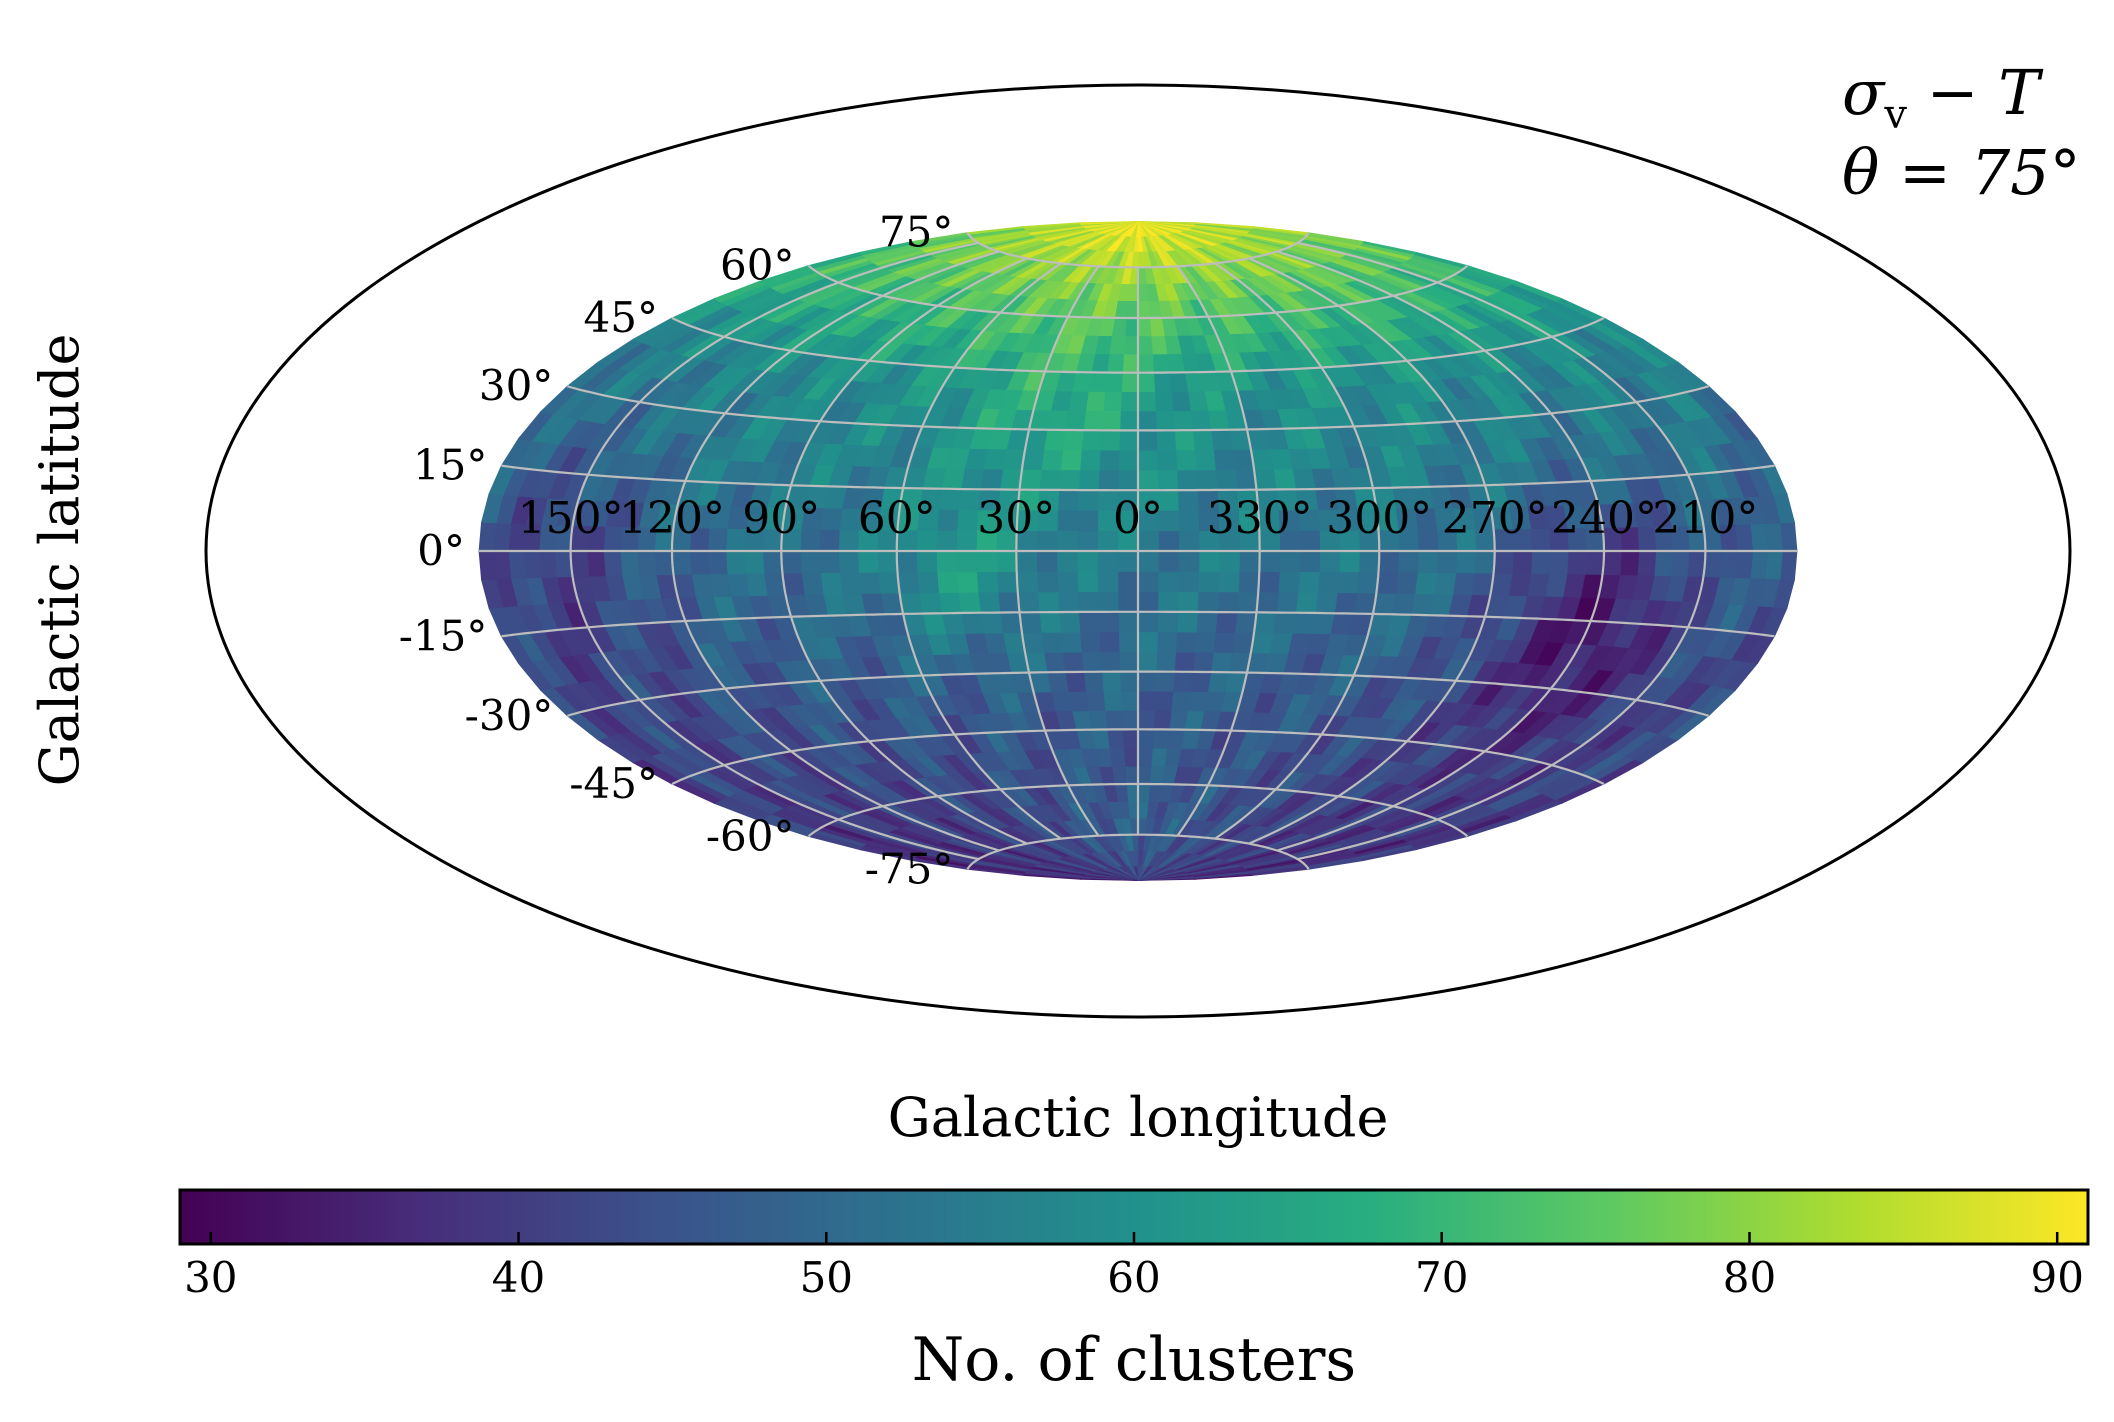 The height and width of the screenshot is (1422, 2114). What do you see at coordinates (1441, 1277) in the screenshot?
I see `colorbar-tick-label: 70` at bounding box center [1441, 1277].